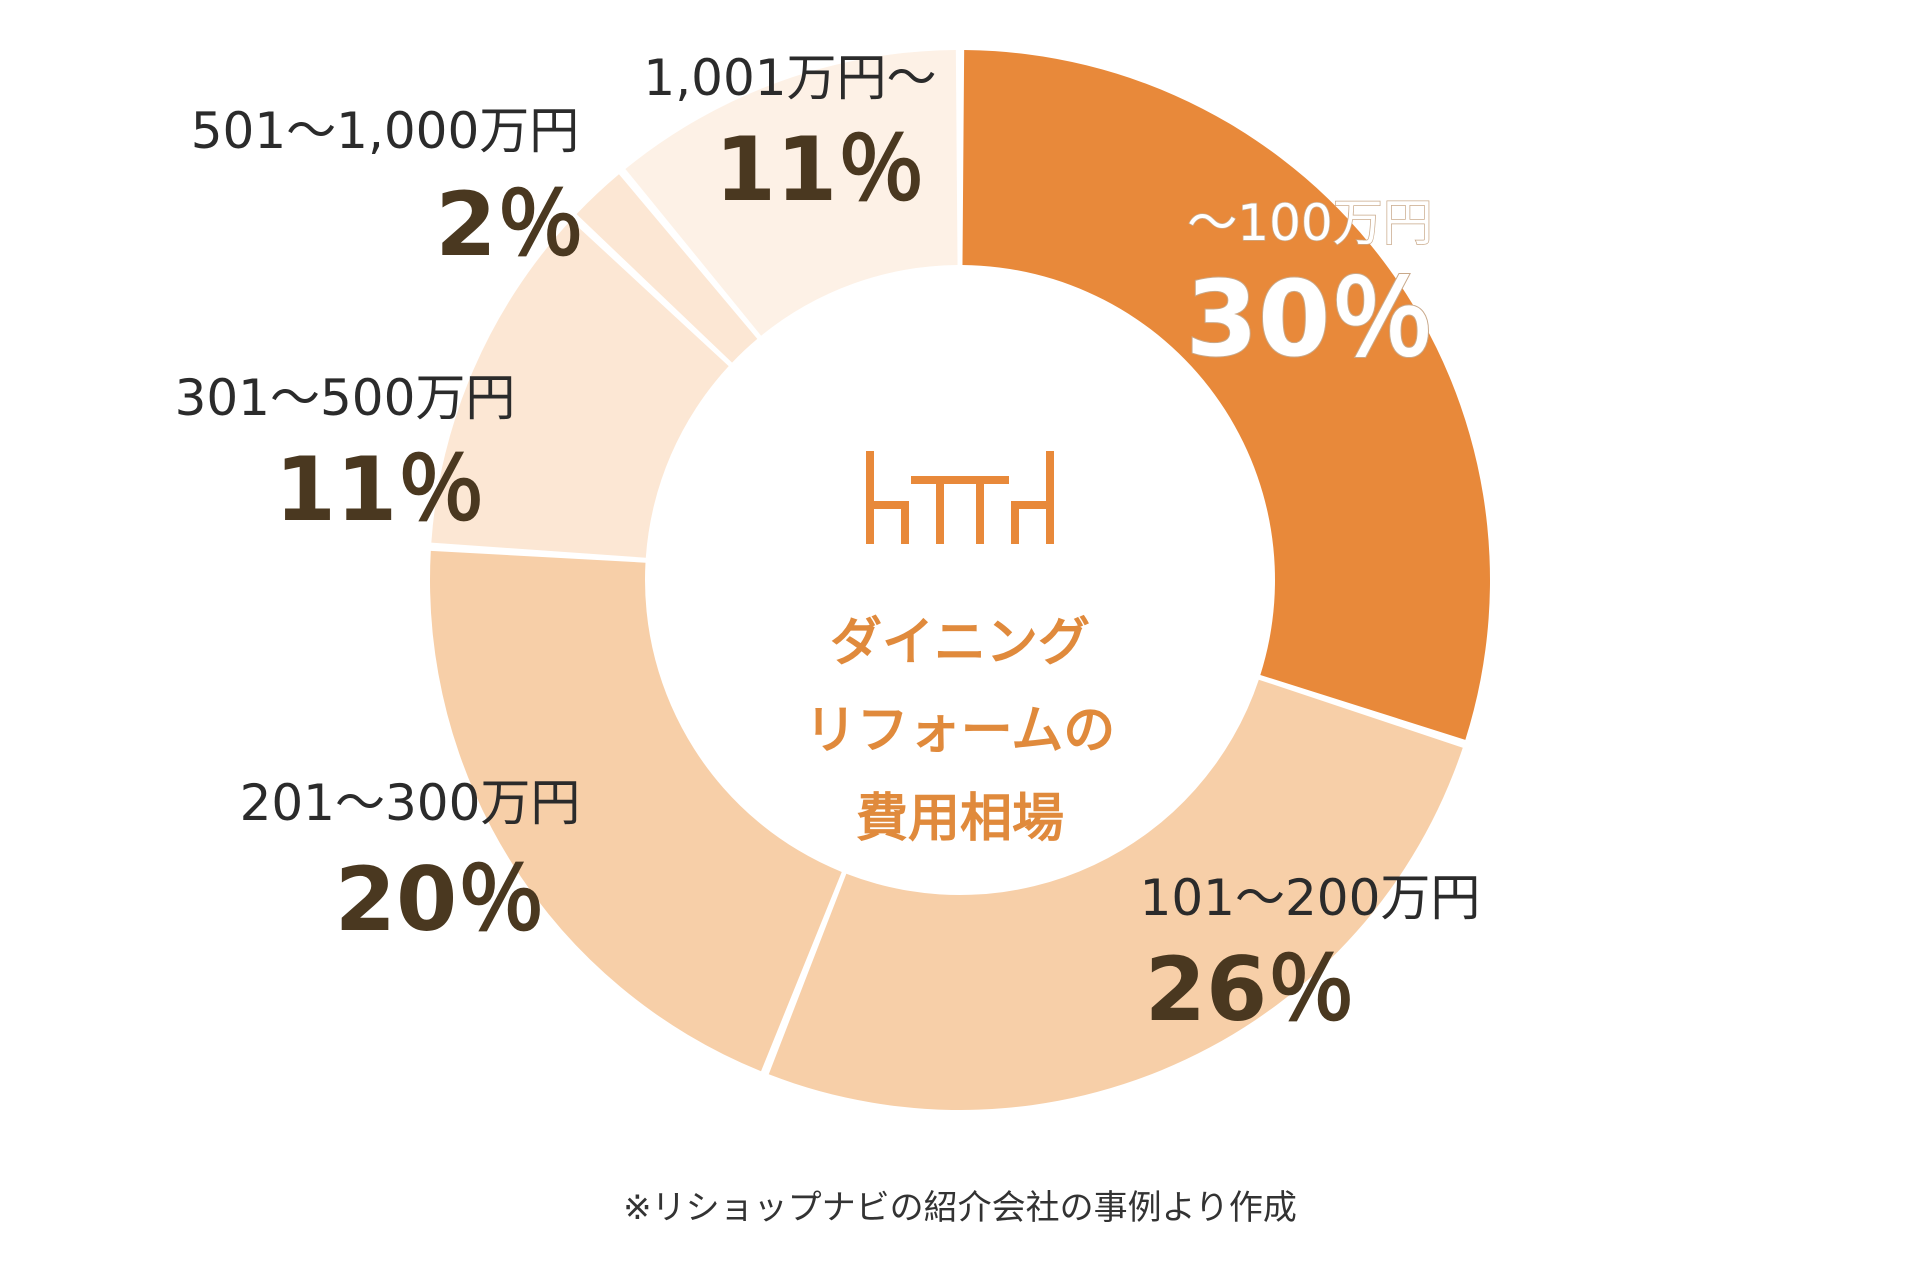  Describe the element at coordinates (440, 899) in the screenshot. I see `slice-value: 20％` at that location.